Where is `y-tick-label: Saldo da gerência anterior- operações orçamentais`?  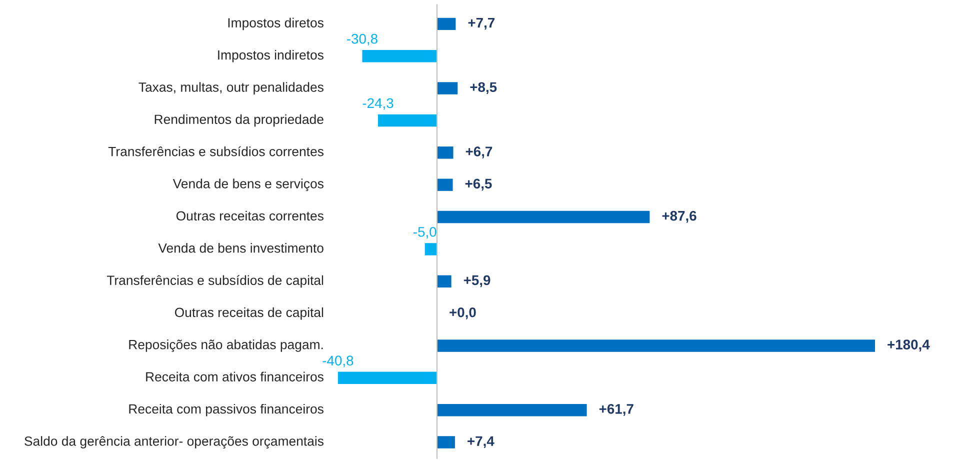 y-tick-label: Saldo da gerência anterior- operações orçamentais is located at coordinates (174, 442).